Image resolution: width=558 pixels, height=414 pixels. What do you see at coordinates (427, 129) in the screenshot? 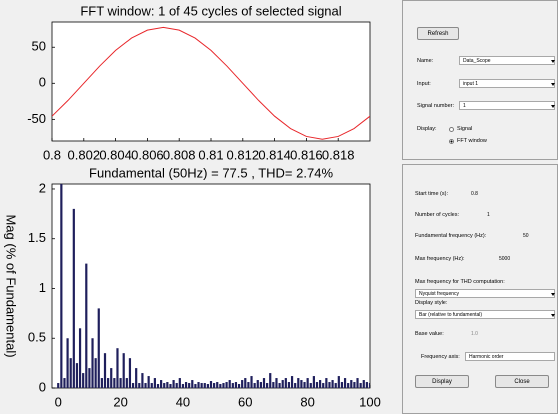
I see `label: Display:` at bounding box center [427, 129].